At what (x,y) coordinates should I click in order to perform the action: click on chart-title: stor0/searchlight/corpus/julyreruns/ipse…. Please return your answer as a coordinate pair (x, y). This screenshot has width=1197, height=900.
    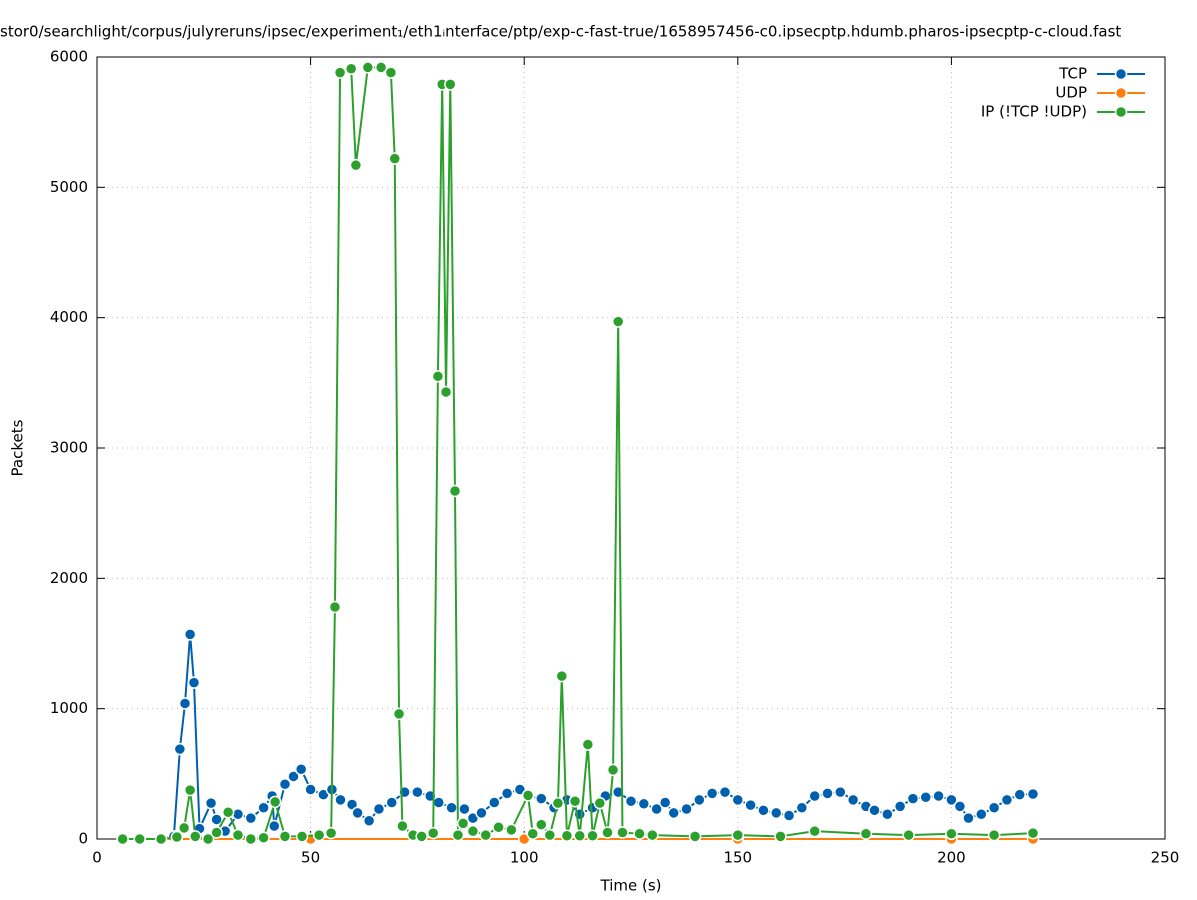
    Looking at the image, I should click on (560, 32).